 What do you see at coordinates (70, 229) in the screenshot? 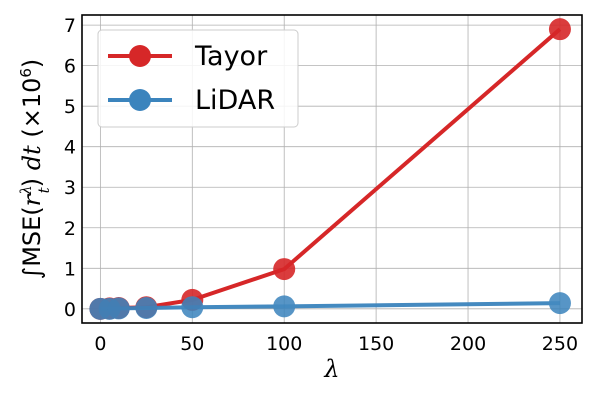
I see `y-tick-label: 2` at bounding box center [70, 229].